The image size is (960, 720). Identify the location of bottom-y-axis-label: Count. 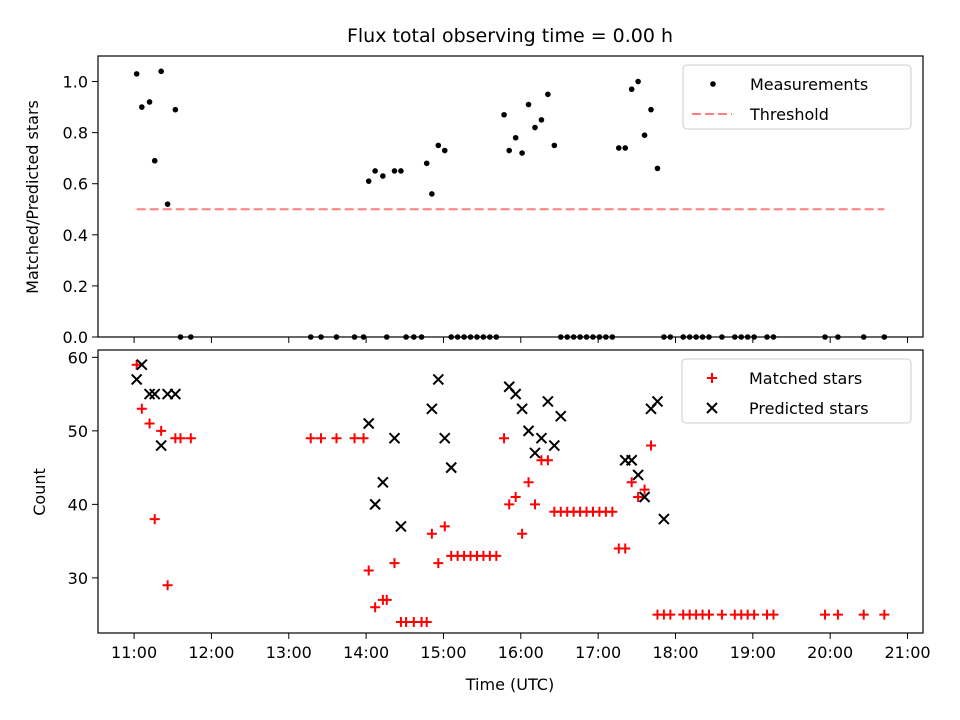
(39, 492).